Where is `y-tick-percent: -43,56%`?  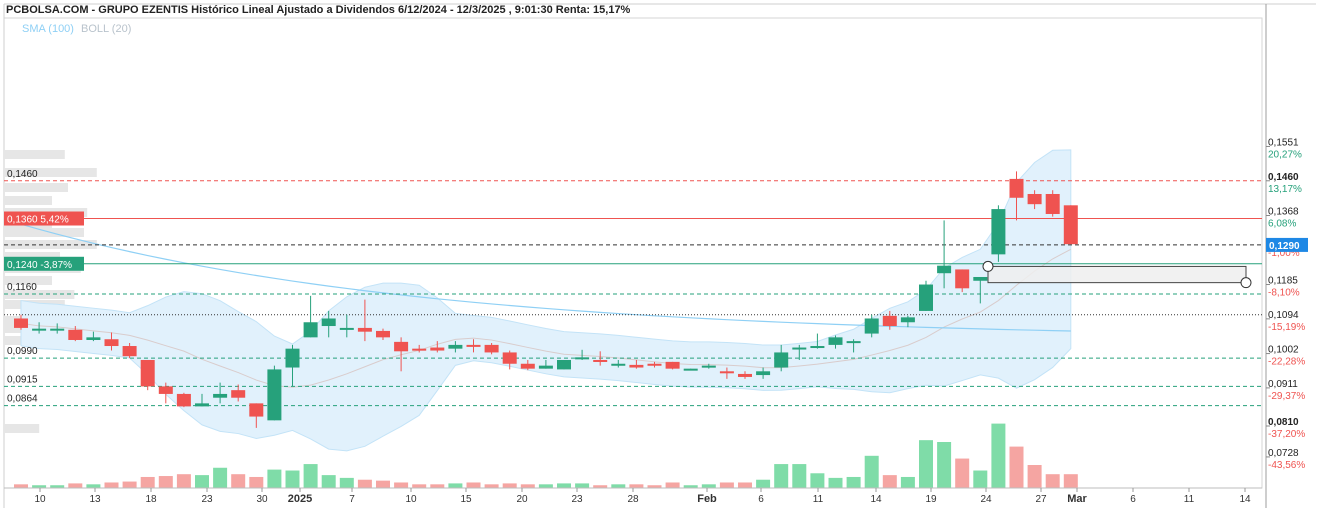
y-tick-percent: -43,56% is located at coordinates (1286, 465).